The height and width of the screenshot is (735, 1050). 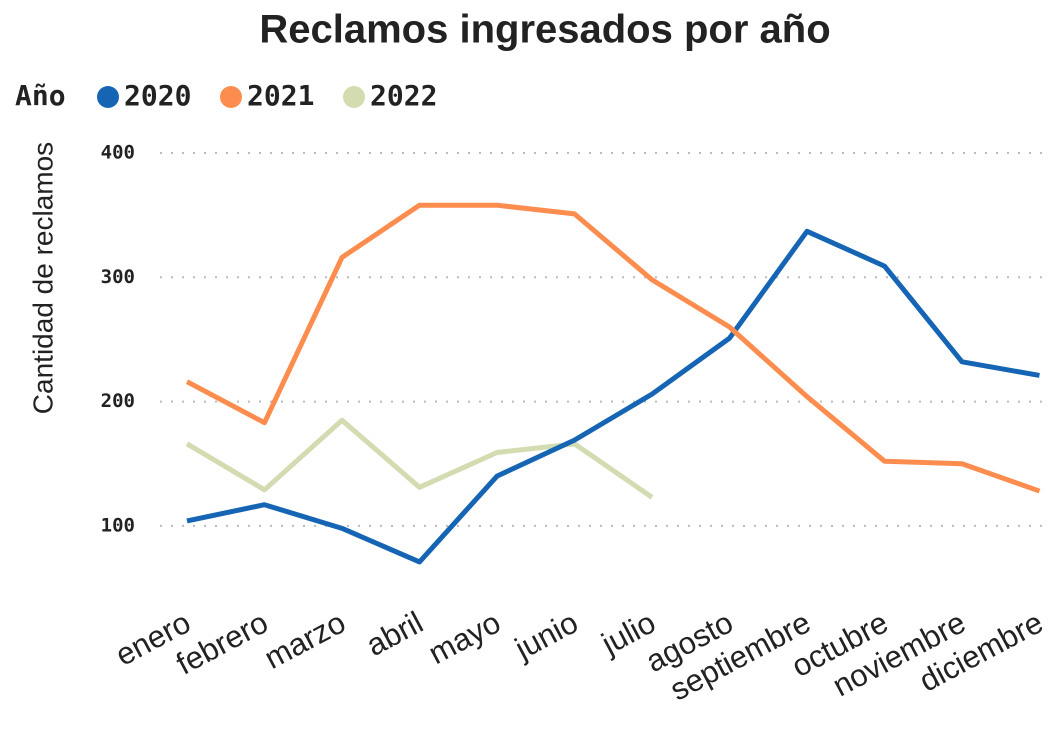 What do you see at coordinates (118, 525) in the screenshot?
I see `y-tick-label: 100` at bounding box center [118, 525].